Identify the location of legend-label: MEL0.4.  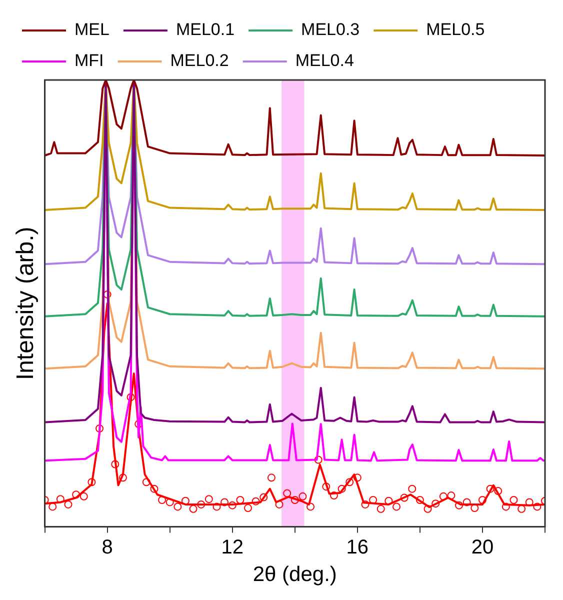
(324, 60).